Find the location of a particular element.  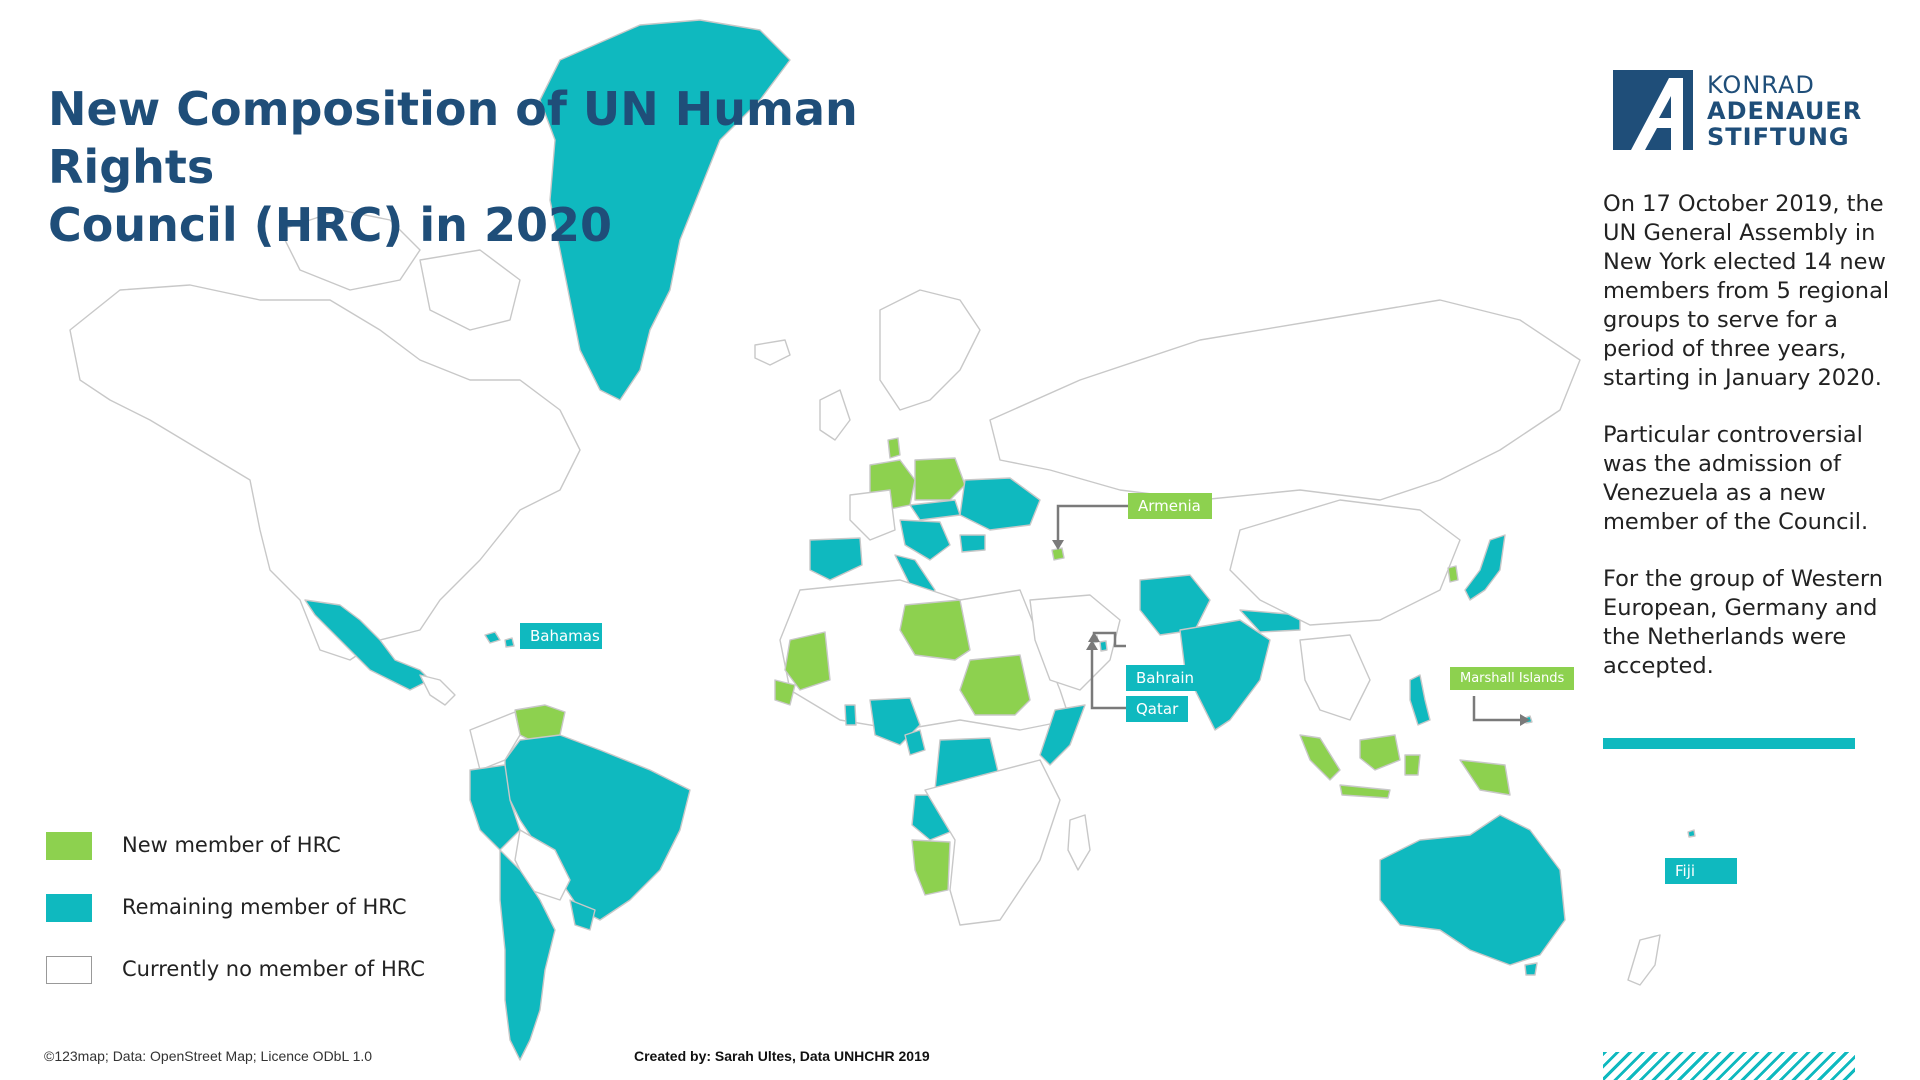

hatch-decoration is located at coordinates (1729, 1066).